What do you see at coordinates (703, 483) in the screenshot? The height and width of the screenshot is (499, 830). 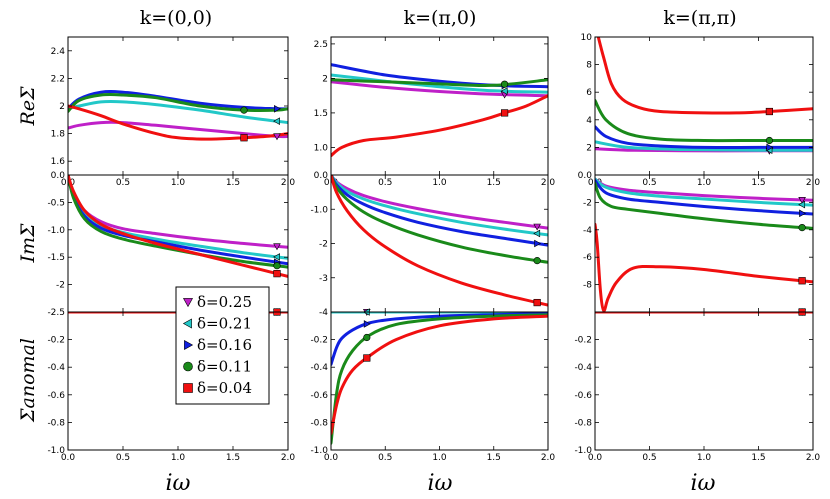 I see `x-axis-label-3: iω` at bounding box center [703, 483].